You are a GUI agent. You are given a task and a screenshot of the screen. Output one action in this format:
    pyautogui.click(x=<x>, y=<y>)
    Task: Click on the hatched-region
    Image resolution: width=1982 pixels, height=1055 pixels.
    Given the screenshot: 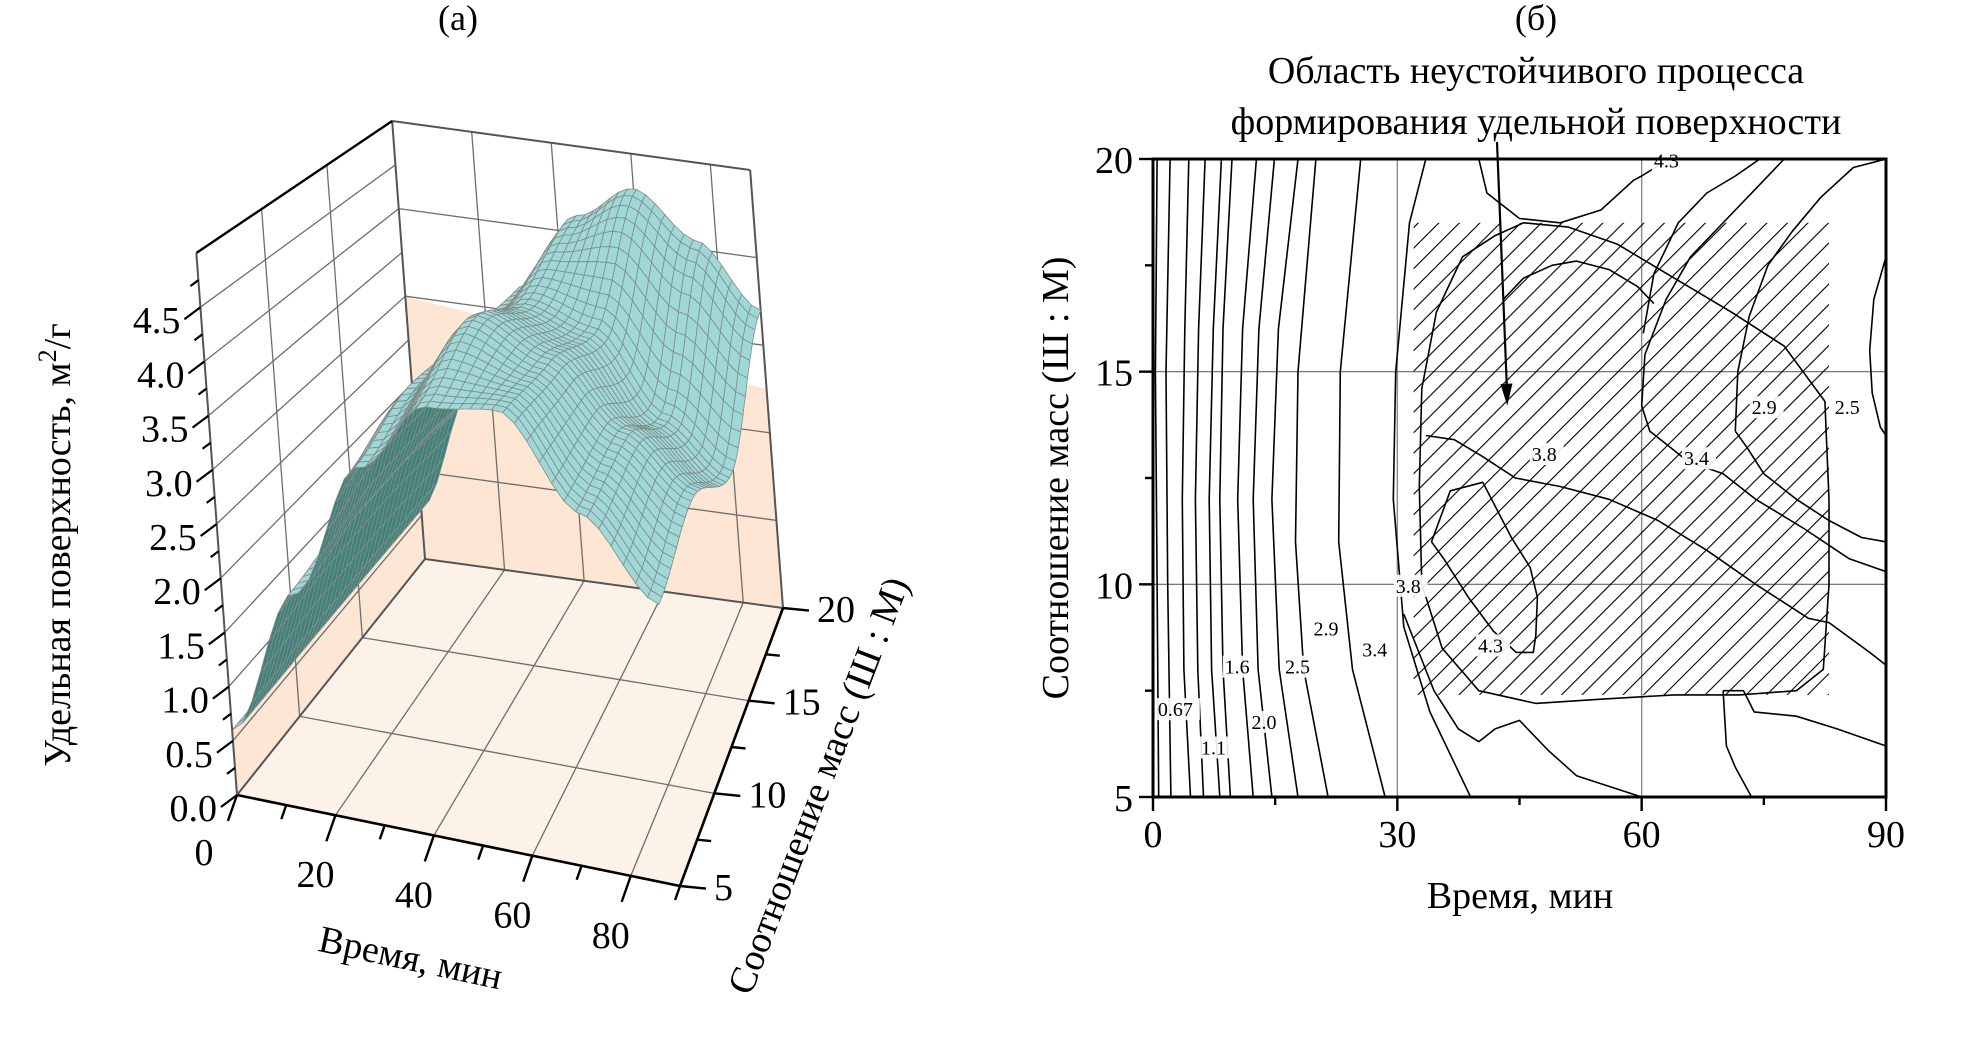 What is the action you would take?
    pyautogui.click(x=1621, y=458)
    